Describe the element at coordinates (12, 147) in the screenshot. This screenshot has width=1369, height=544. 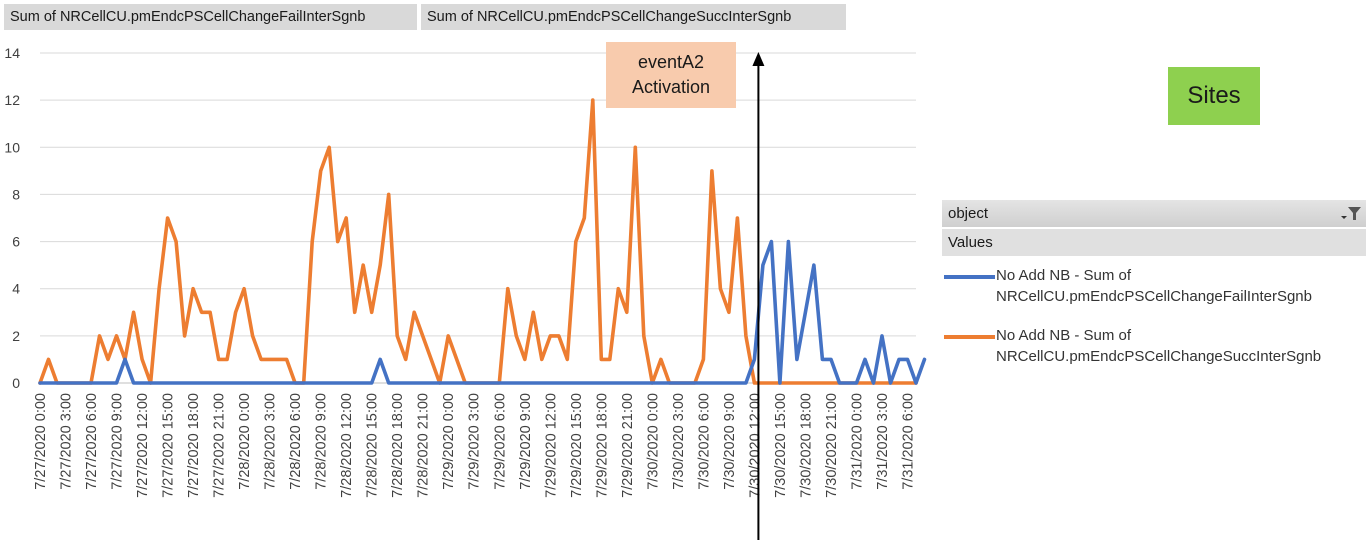
I see `y-tick-label: 10` at that location.